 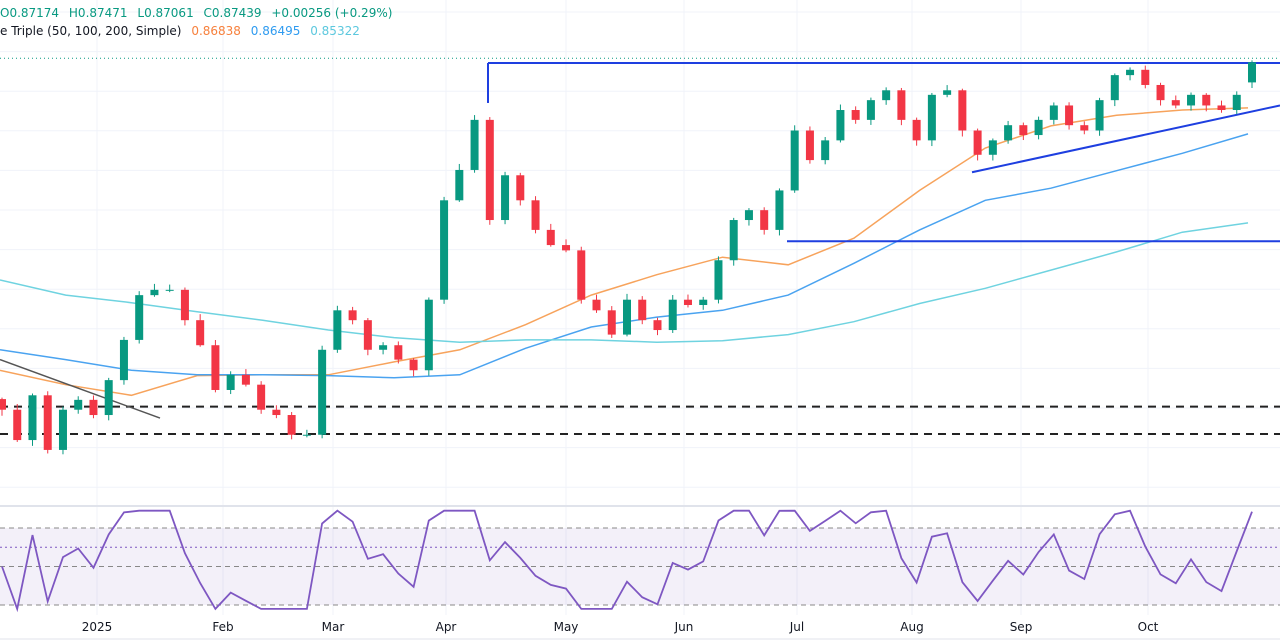 What do you see at coordinates (232, 13) in the screenshot?
I see `close-value: C0.87439` at bounding box center [232, 13].